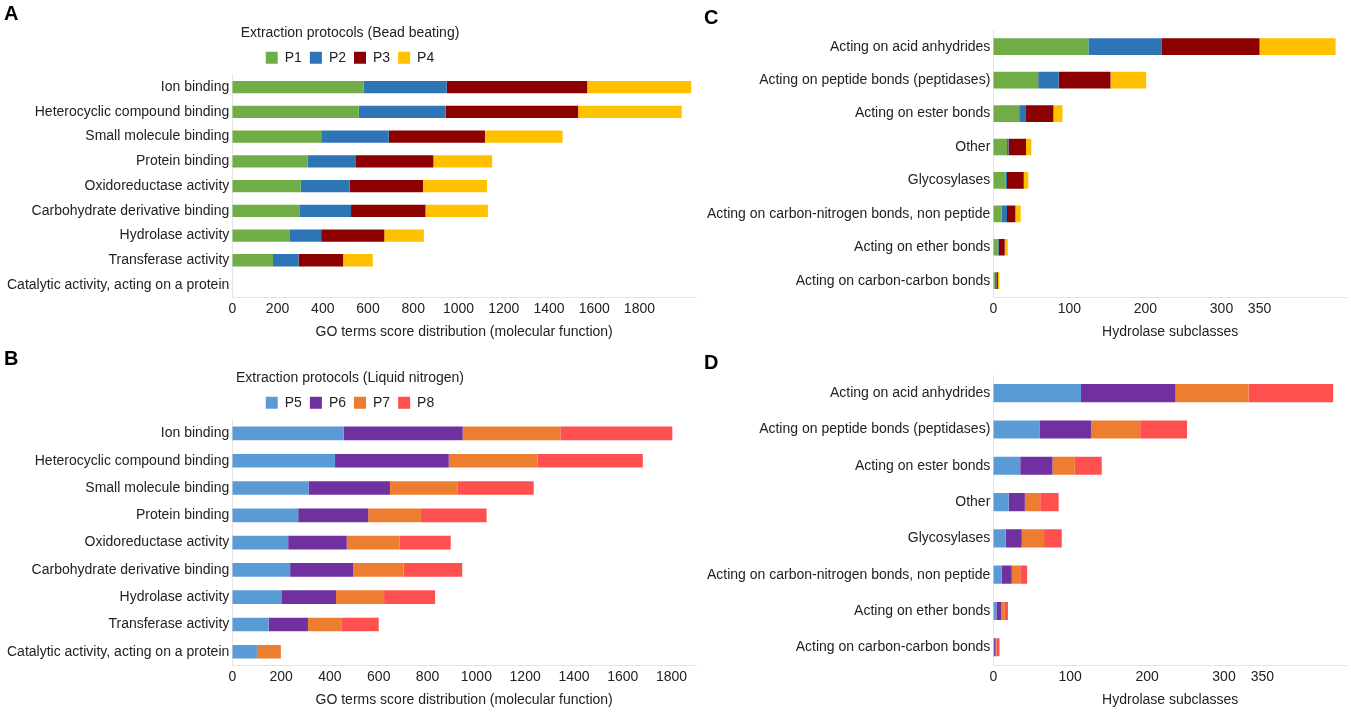 Image resolution: width=1351 pixels, height=713 pixels. What do you see at coordinates (426, 56) in the screenshot?
I see `legend-label: P4` at bounding box center [426, 56].